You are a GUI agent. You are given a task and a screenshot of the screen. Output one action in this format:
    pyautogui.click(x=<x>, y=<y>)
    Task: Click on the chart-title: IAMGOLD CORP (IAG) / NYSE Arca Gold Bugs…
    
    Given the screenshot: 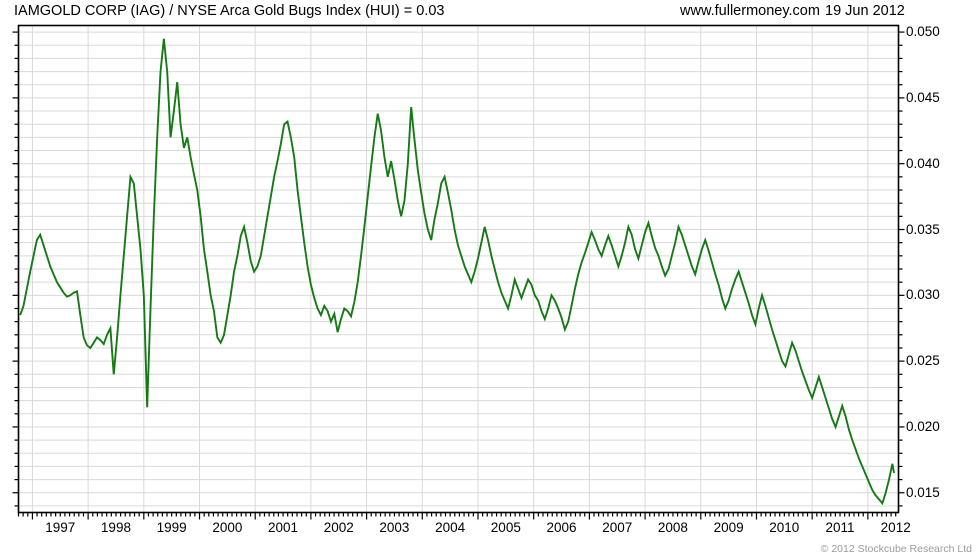 What is the action you would take?
    pyautogui.click(x=229, y=11)
    